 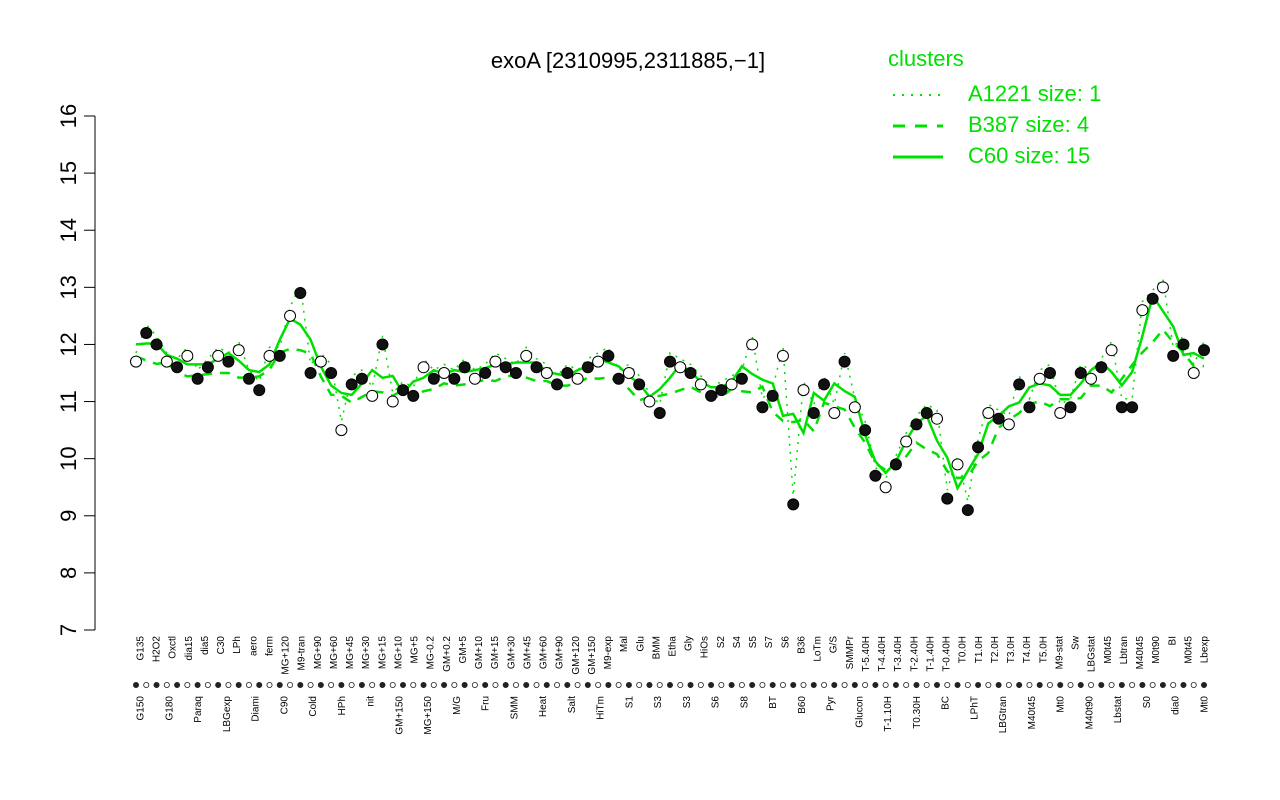 What do you see at coordinates (457, 705) in the screenshot?
I see `x-tick-label: M/G` at bounding box center [457, 705].